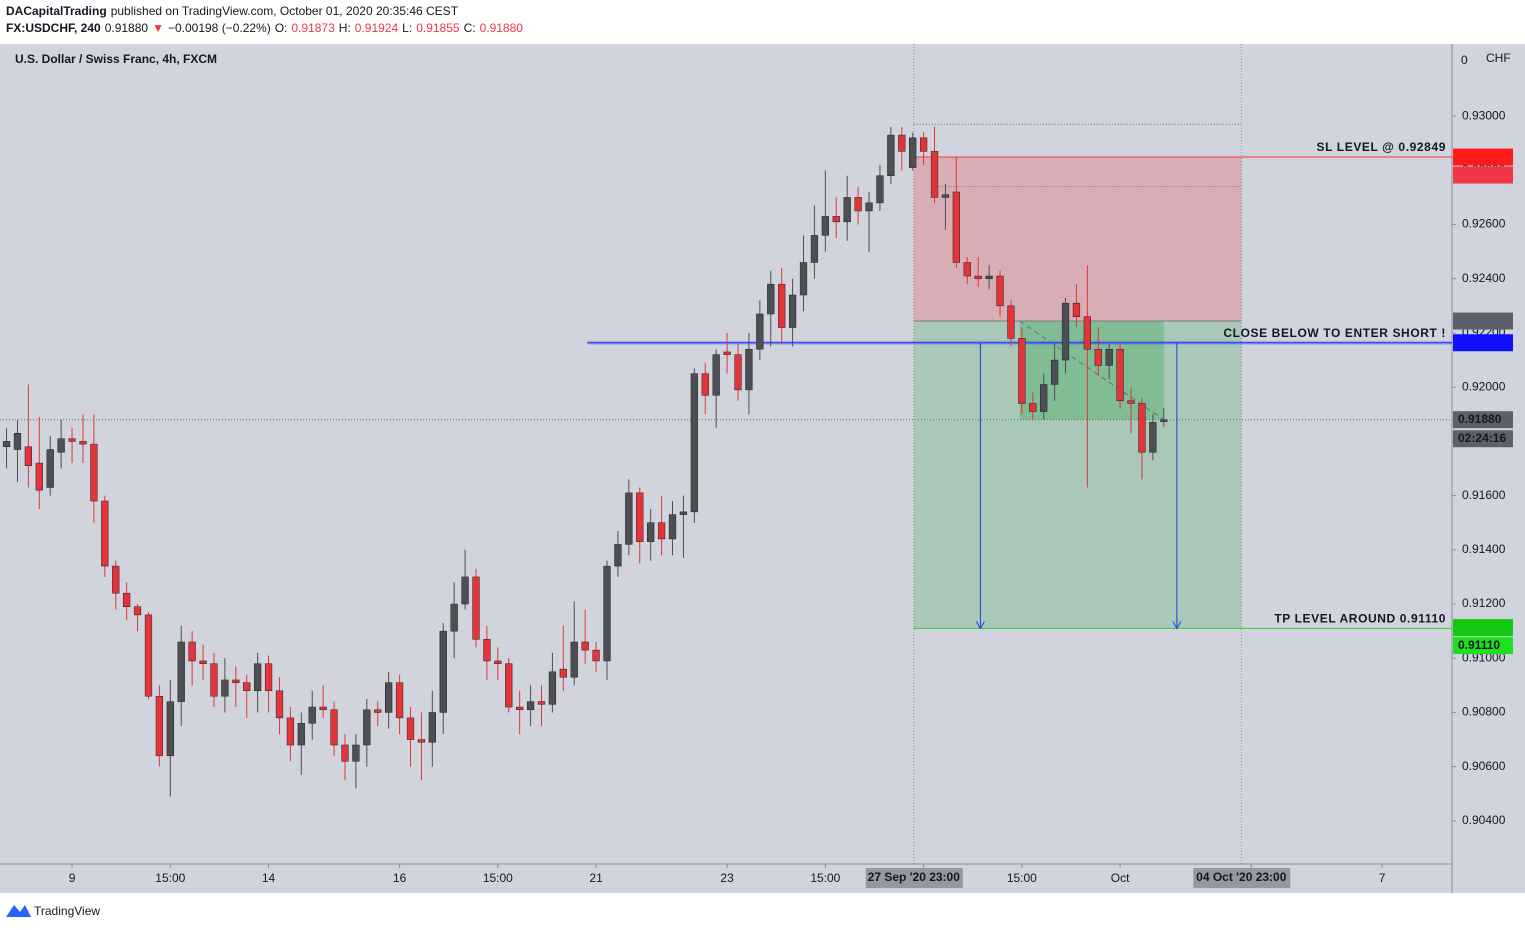 Image resolution: width=1525 pixels, height=930 pixels. Describe the element at coordinates (1077, 239) in the screenshot. I see `stop-zone` at that location.